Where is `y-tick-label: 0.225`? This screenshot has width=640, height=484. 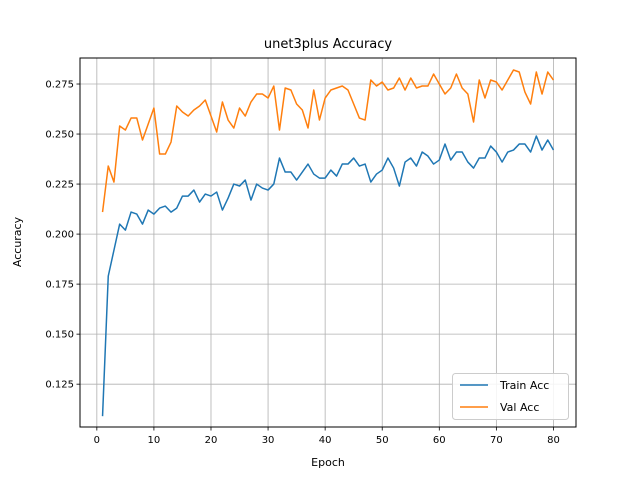
y-tick-label: 0.225 is located at coordinates (59, 185).